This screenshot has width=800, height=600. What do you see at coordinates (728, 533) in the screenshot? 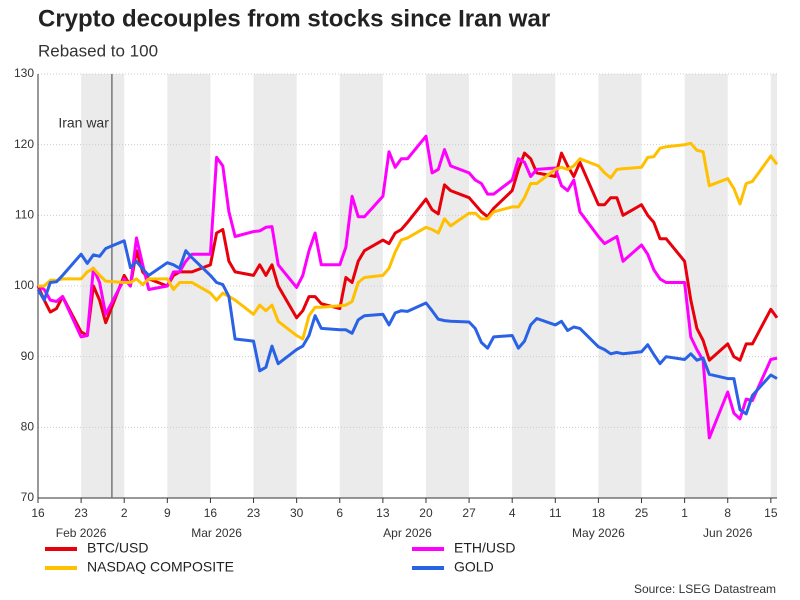
I see `month-label: Jun 2026` at bounding box center [728, 533].